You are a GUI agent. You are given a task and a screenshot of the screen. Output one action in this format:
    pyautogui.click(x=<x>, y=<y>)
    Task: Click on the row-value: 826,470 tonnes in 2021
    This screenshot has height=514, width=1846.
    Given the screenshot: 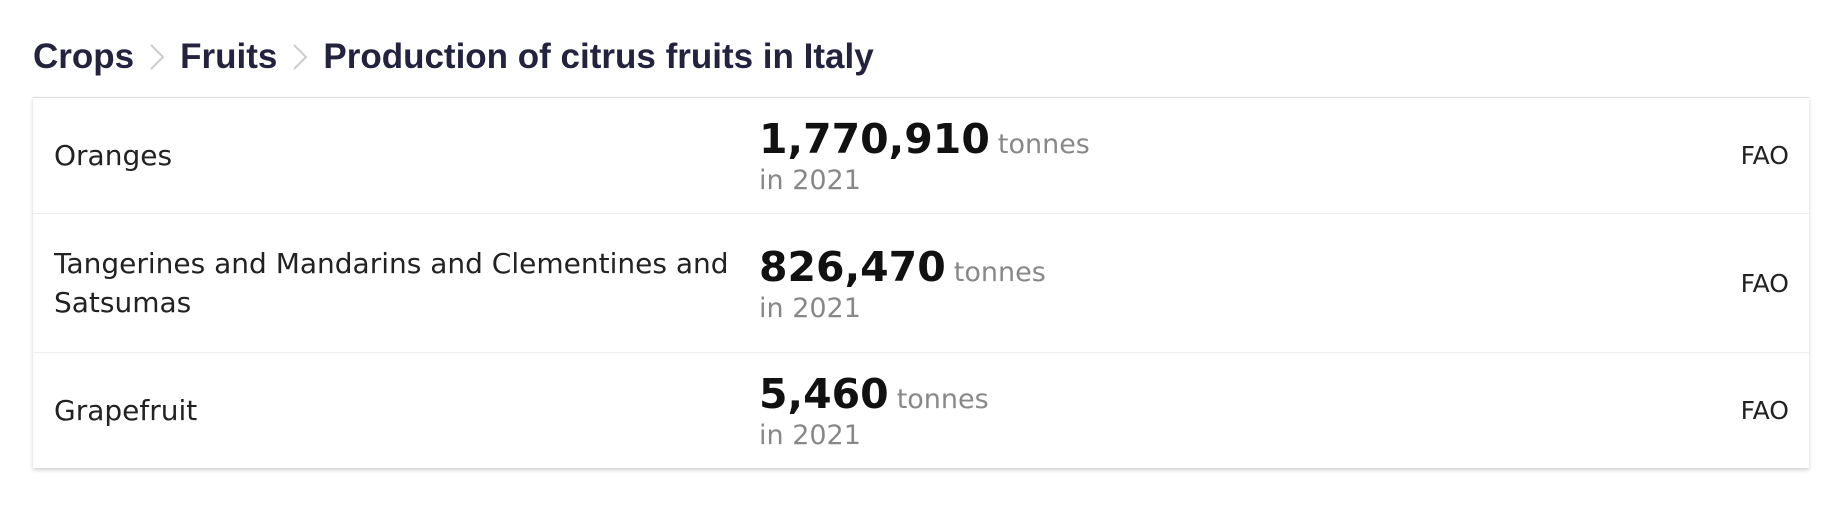 What is the action you would take?
    pyautogui.click(x=1250, y=283)
    